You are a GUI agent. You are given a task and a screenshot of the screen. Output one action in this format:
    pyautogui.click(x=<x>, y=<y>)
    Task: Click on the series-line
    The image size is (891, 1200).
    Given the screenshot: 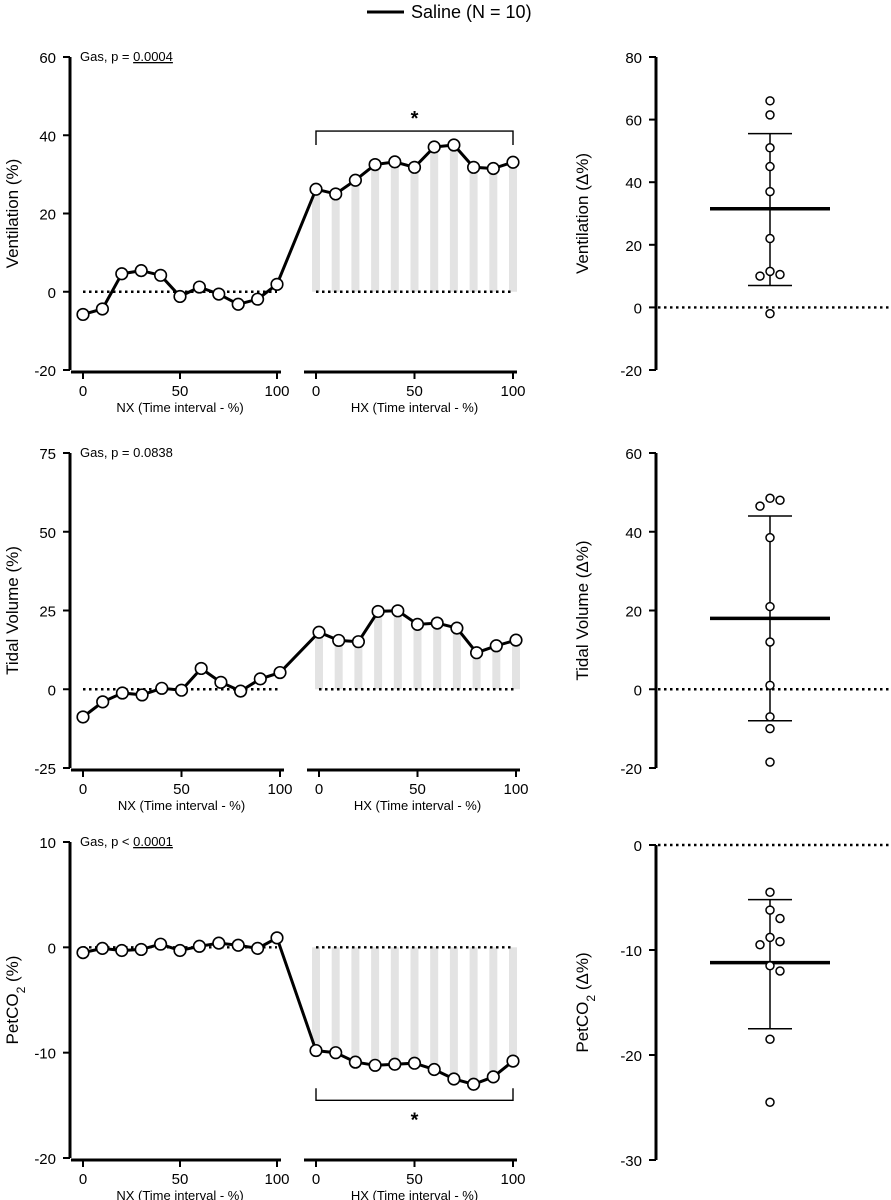 What is the action you would take?
    pyautogui.click(x=298, y=1010)
    